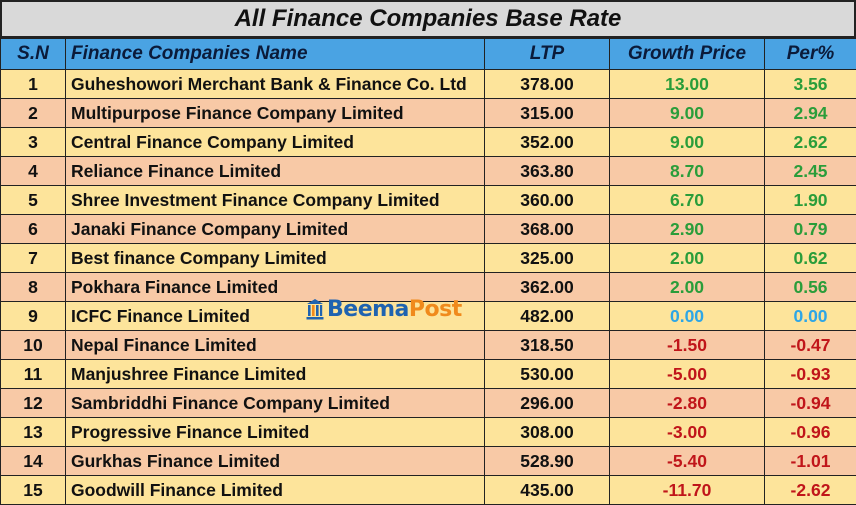 The width and height of the screenshot is (856, 505). I want to click on cell-ltp: 315.00, so click(547, 113).